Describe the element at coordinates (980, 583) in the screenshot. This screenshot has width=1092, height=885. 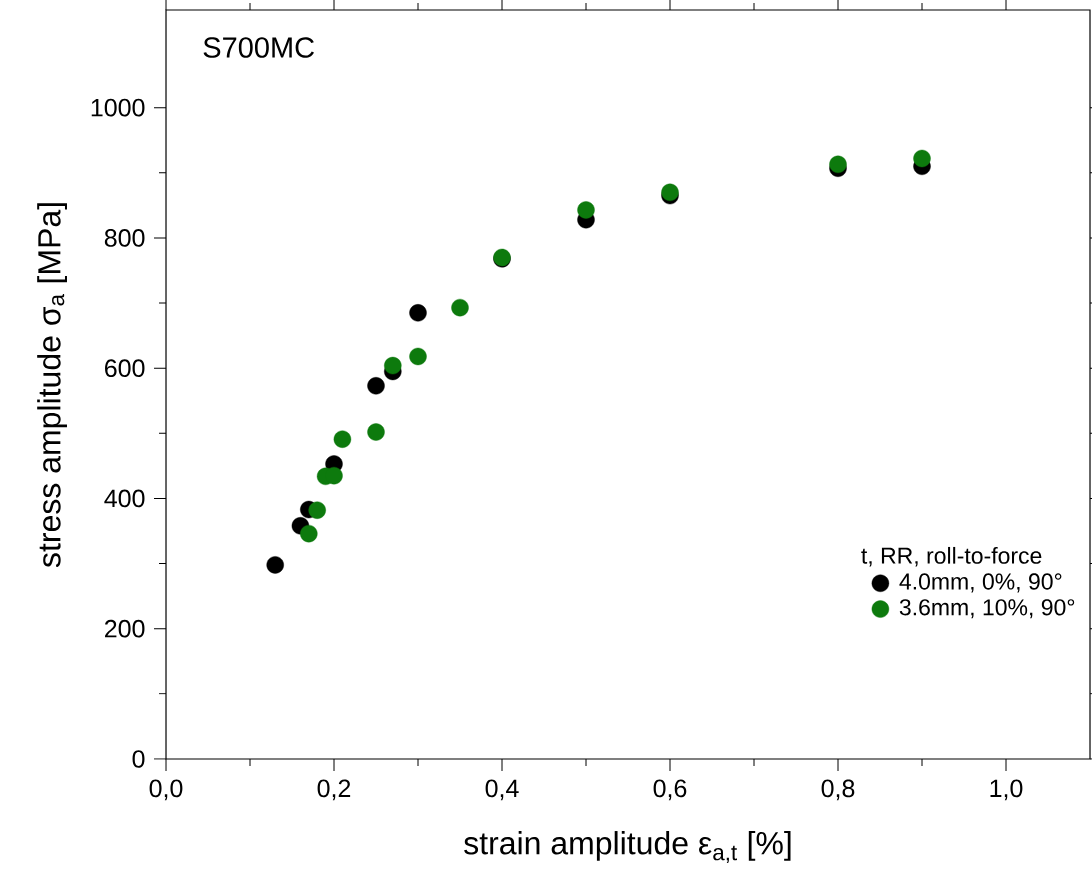
I see `legend-label: 4.0mm, 0%, 90°` at that location.